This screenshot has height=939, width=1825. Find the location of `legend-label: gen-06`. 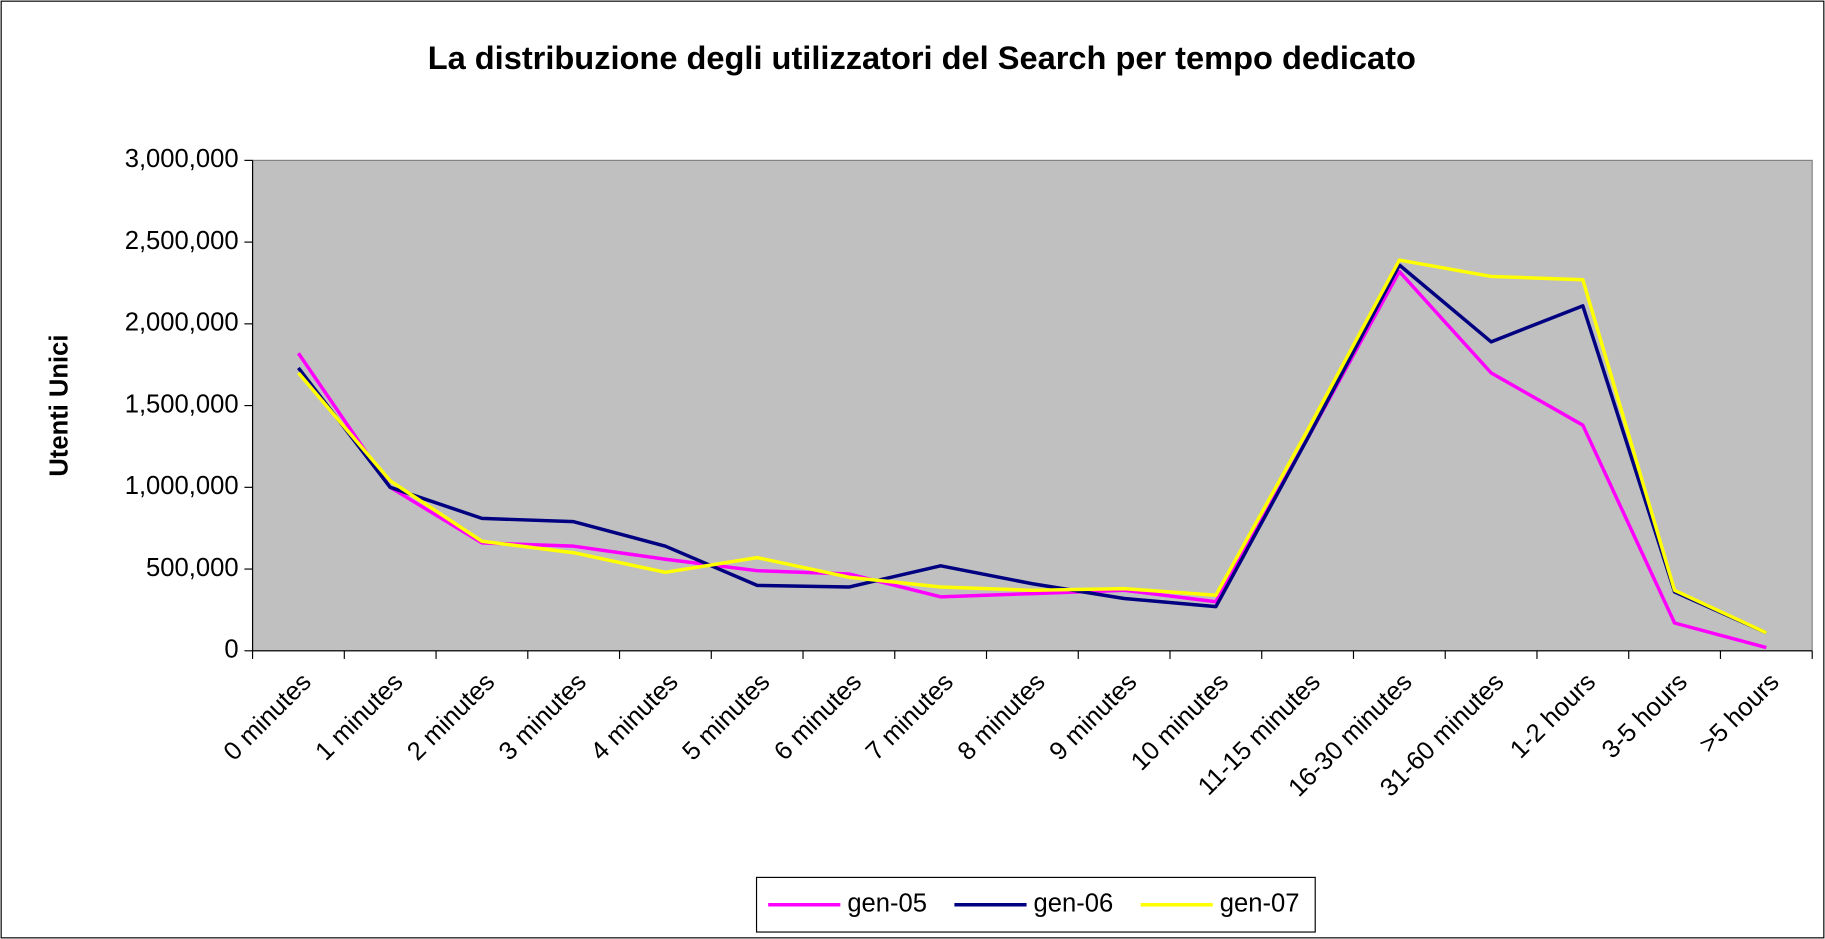

legend-label: gen-06 is located at coordinates (1074, 903).